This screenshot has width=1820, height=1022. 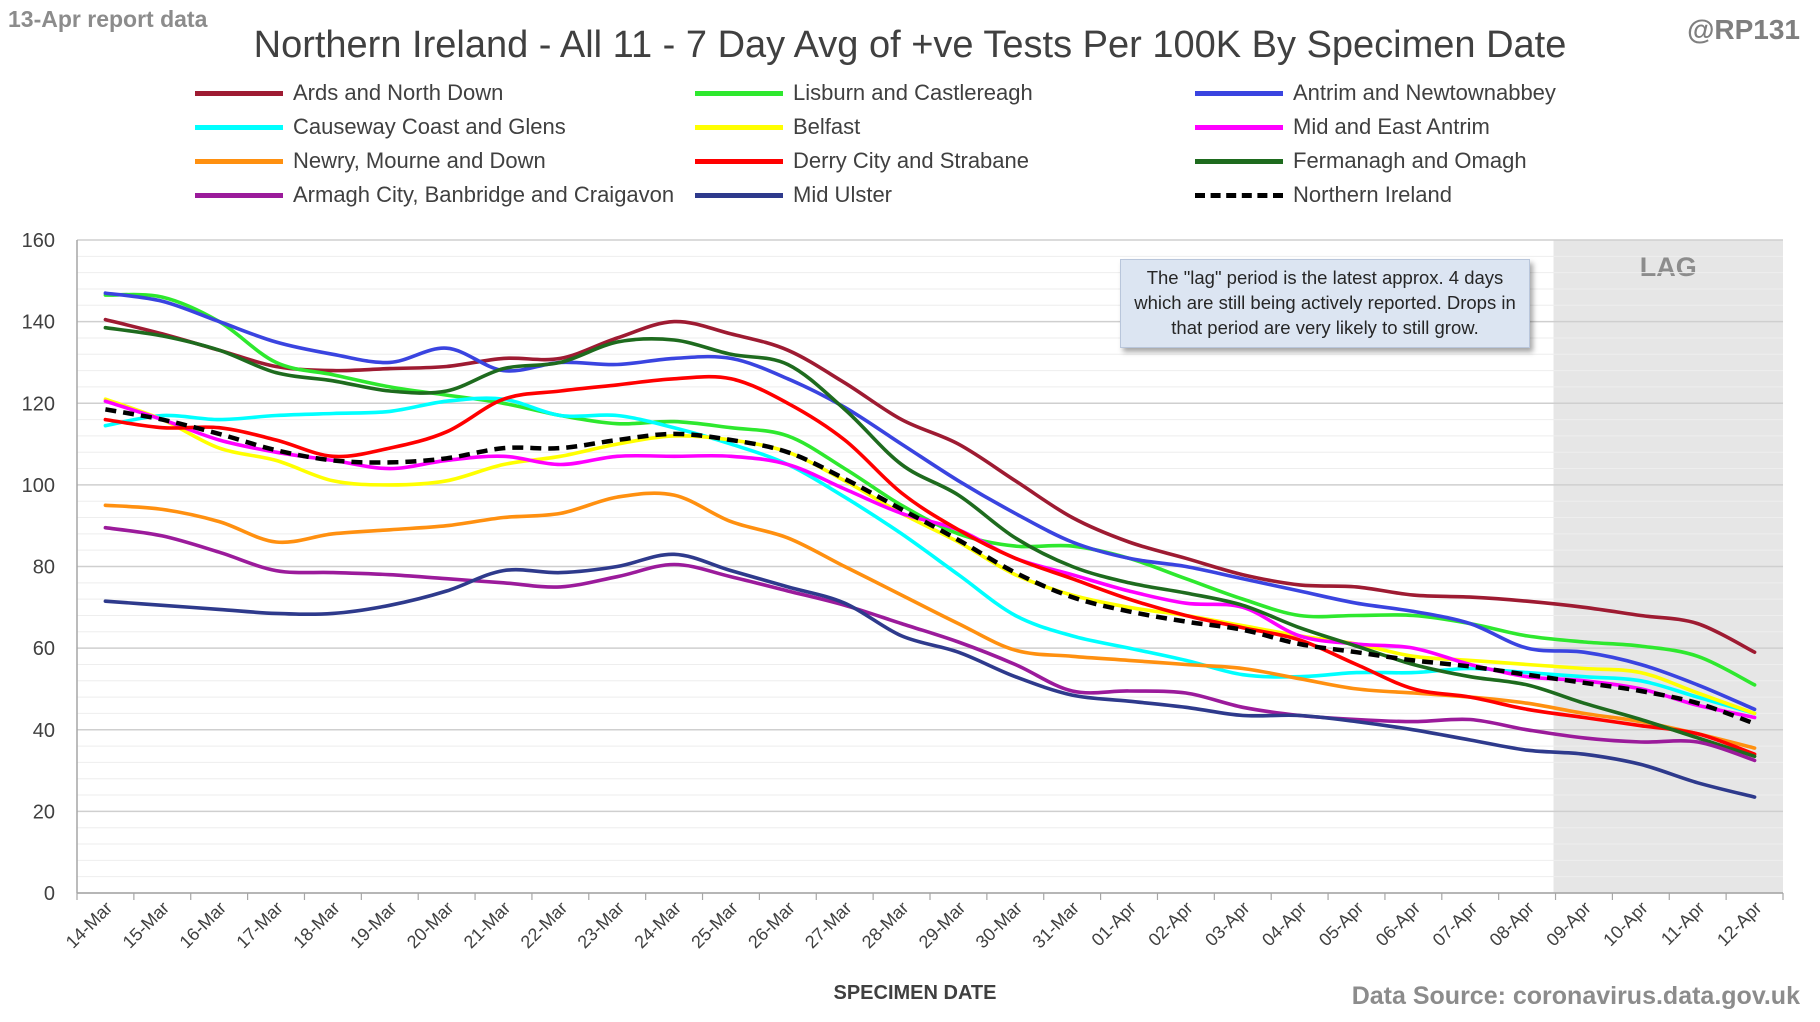 What do you see at coordinates (38, 323) in the screenshot?
I see `y-tick-label: 140` at bounding box center [38, 323].